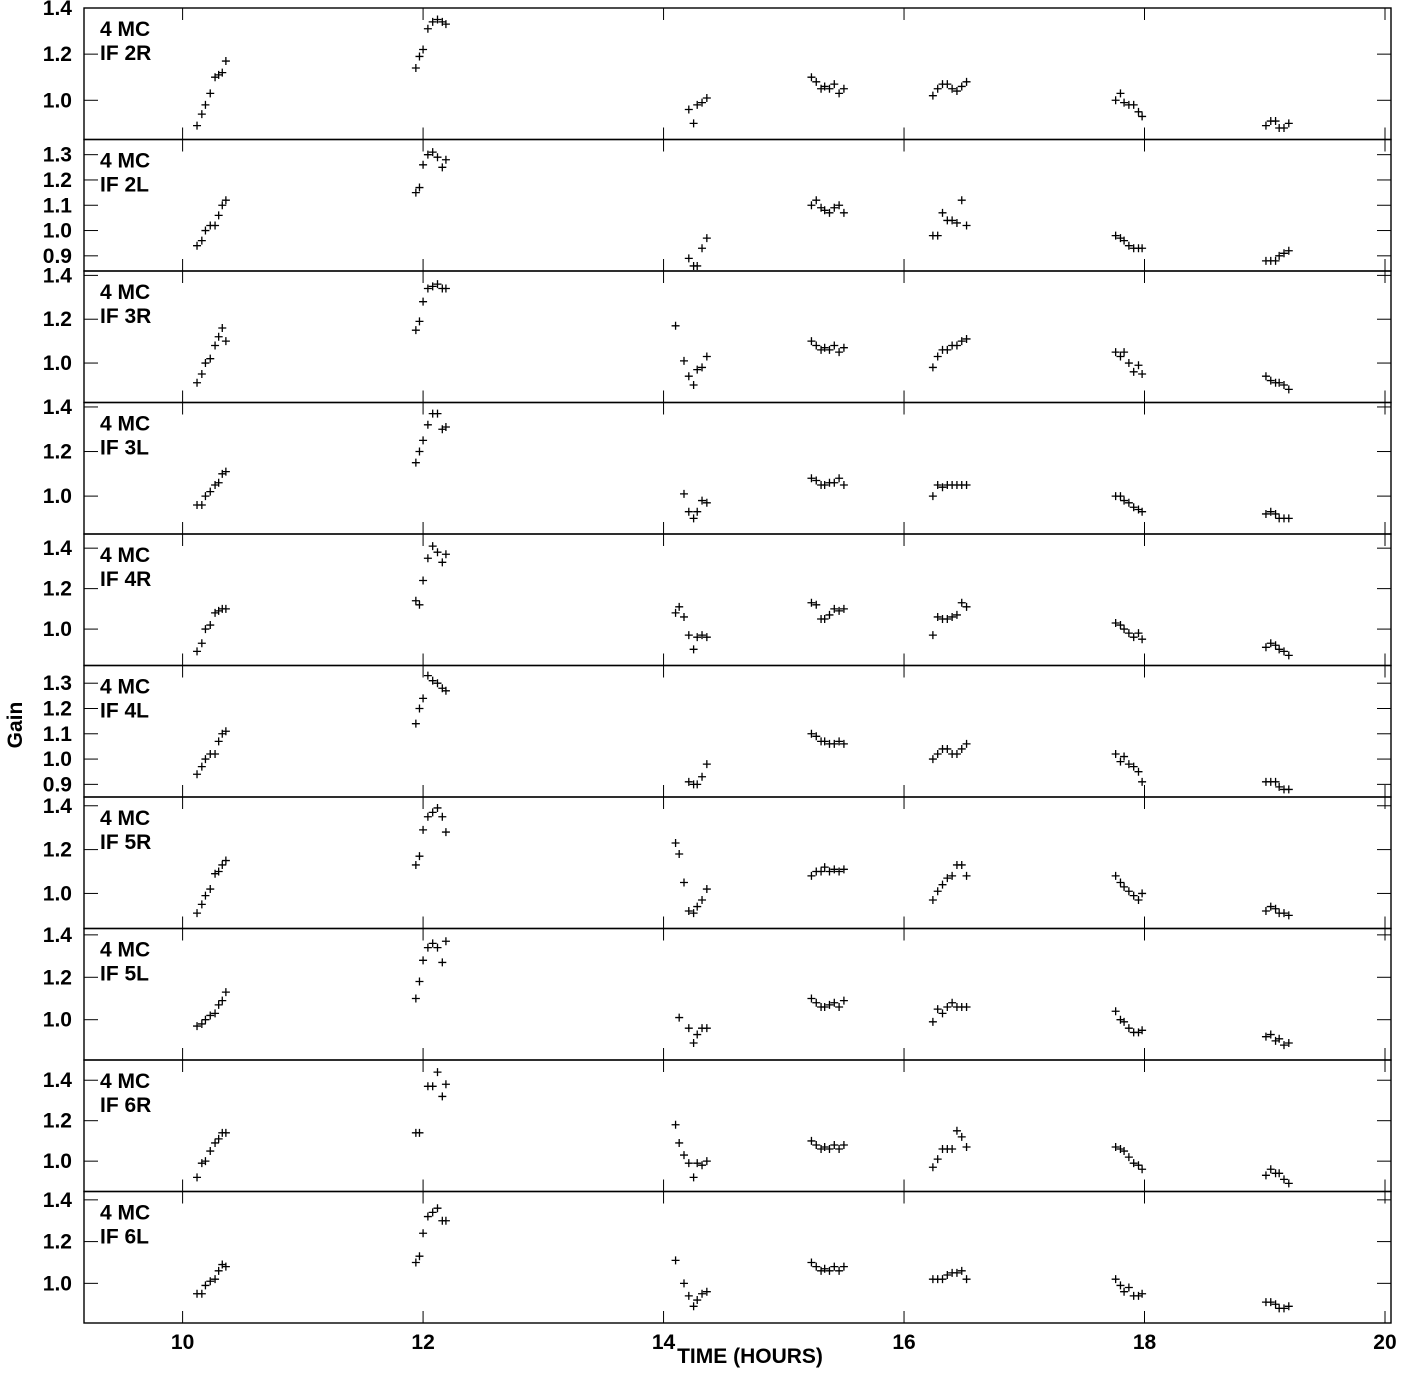 Image resolution: width=1409 pixels, height=1375 pixels. I want to click on panel-frame, so click(737, 468).